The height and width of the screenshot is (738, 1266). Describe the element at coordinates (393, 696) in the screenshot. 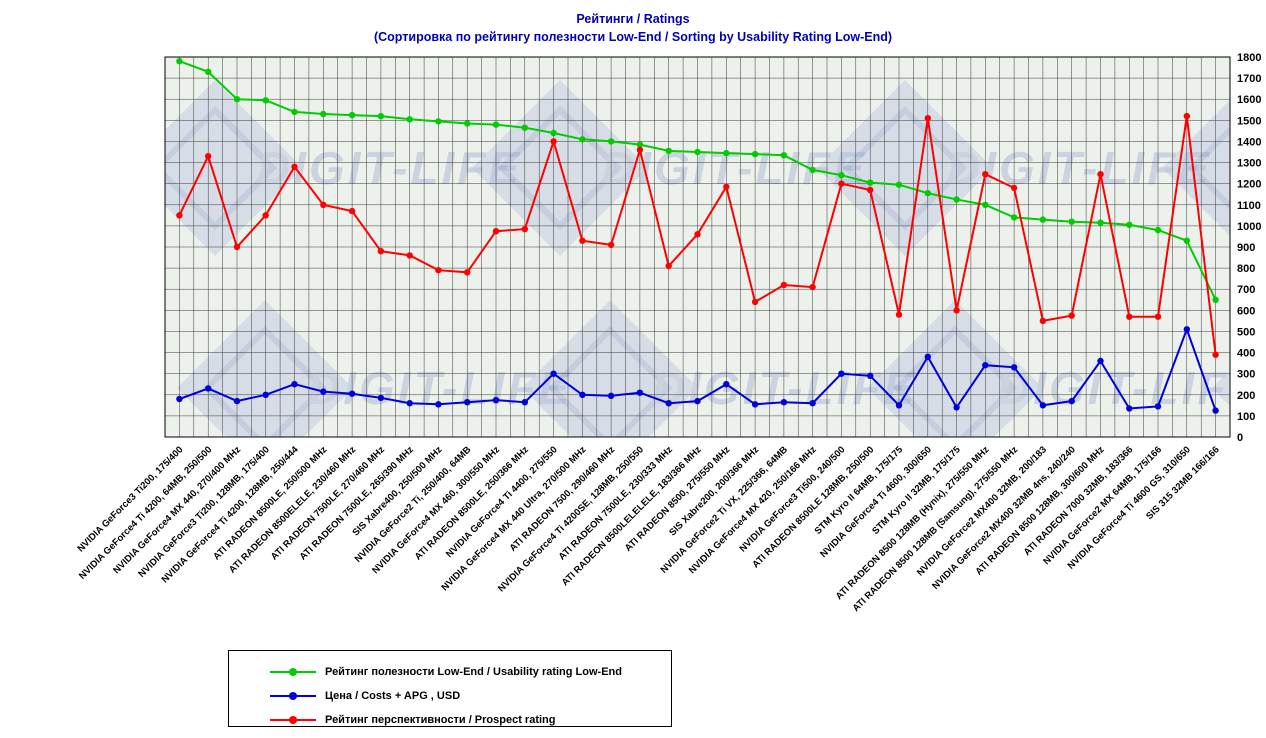

I see `legend-label-costs: Цена / Costs + APG , USD` at that location.